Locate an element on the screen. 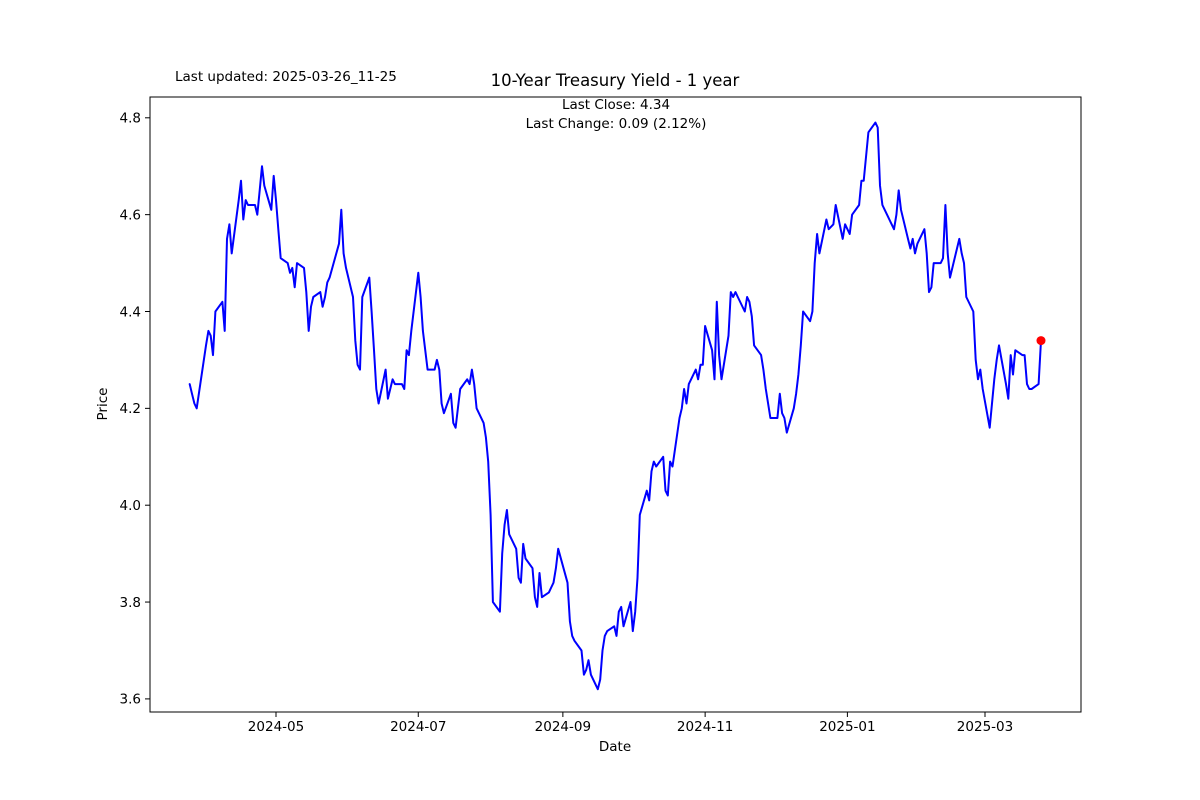 The height and width of the screenshot is (800, 1200). last-updated-text: Last updated: 2025-03-26_11-25 is located at coordinates (286, 77).